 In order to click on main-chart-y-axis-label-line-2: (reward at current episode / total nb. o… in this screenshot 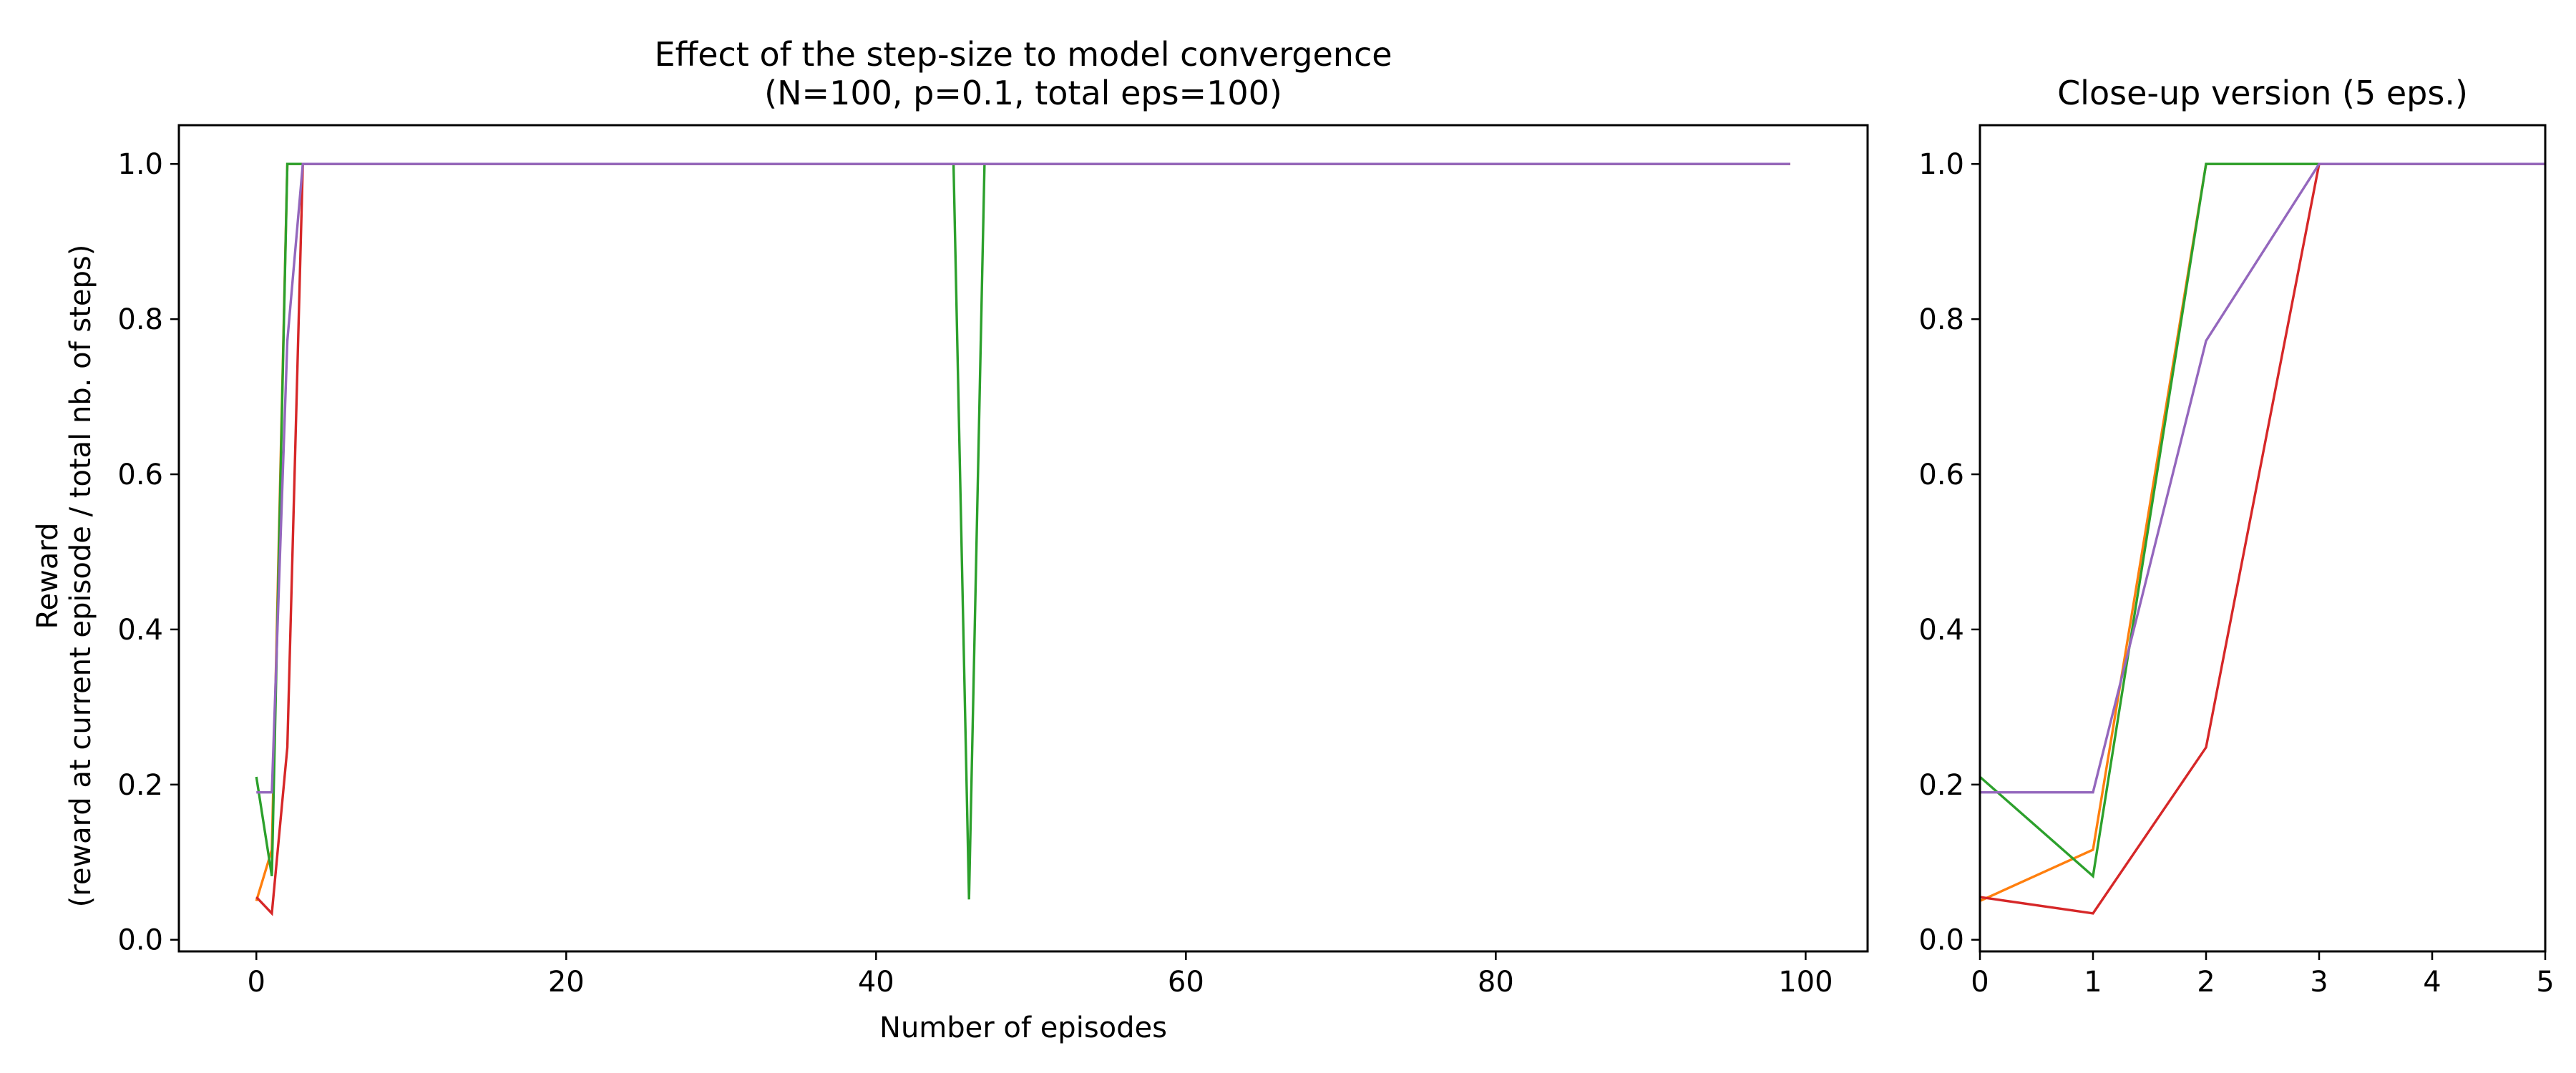, I will do `click(80, 576)`.